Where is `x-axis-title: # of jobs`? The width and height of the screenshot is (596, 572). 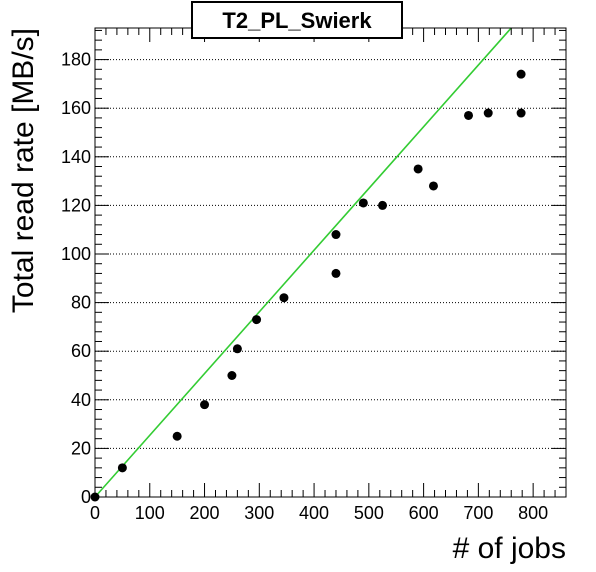 x-axis-title: # of jobs is located at coordinates (509, 548).